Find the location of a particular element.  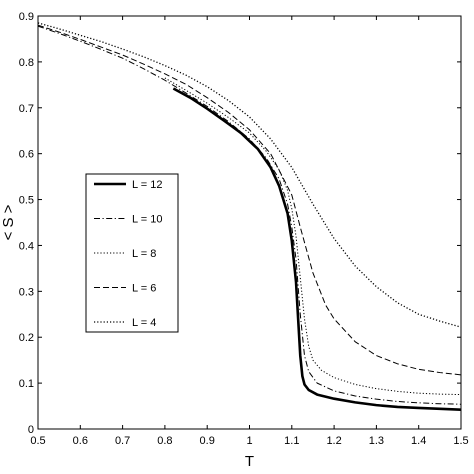

legend-label: L = 12 is located at coordinates (147, 185).